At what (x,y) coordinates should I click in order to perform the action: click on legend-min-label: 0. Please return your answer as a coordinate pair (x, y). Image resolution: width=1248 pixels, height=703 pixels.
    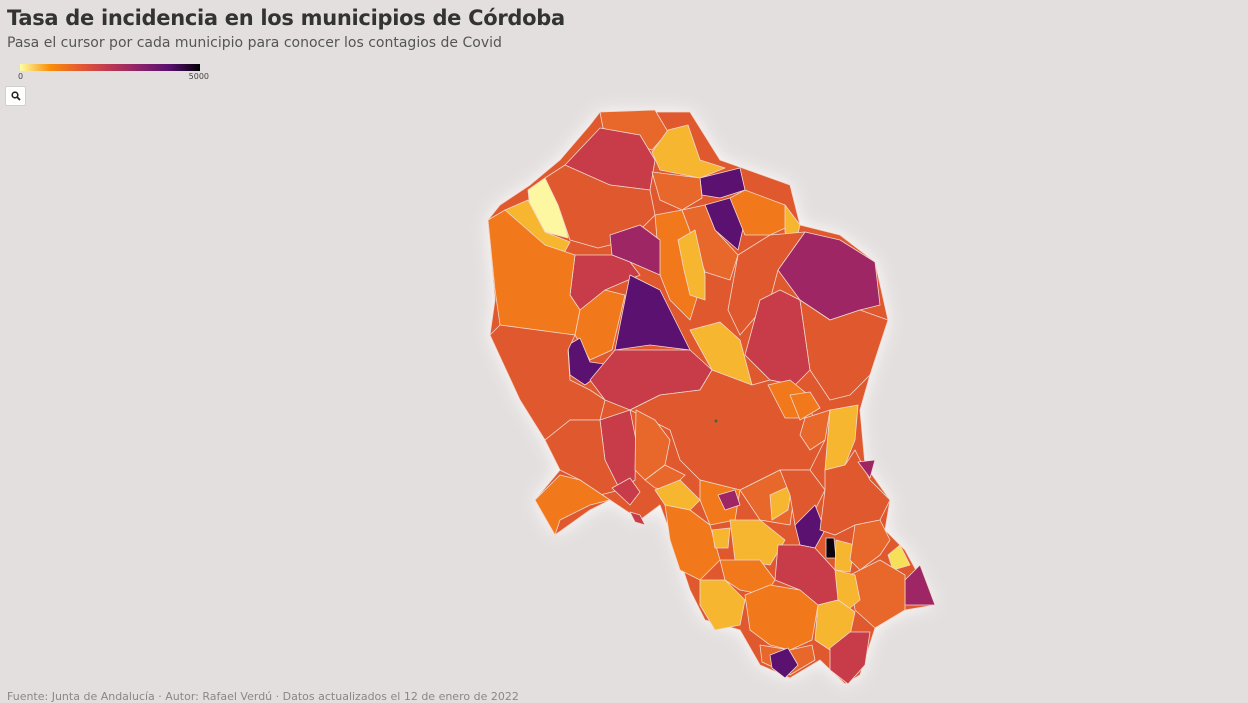
    Looking at the image, I should click on (21, 76).